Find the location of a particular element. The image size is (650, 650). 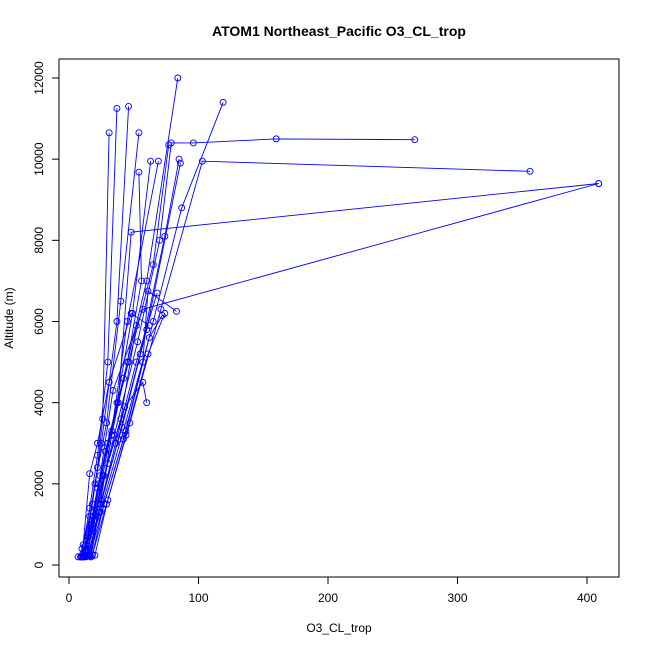

y-axis: 0 2000 4000 6000 8000 10000 12000 is located at coordinates (46, 314).